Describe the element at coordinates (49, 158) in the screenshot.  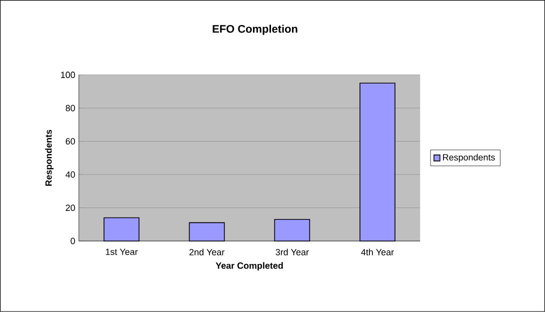
I see `y-axis-title: Respondents` at that location.